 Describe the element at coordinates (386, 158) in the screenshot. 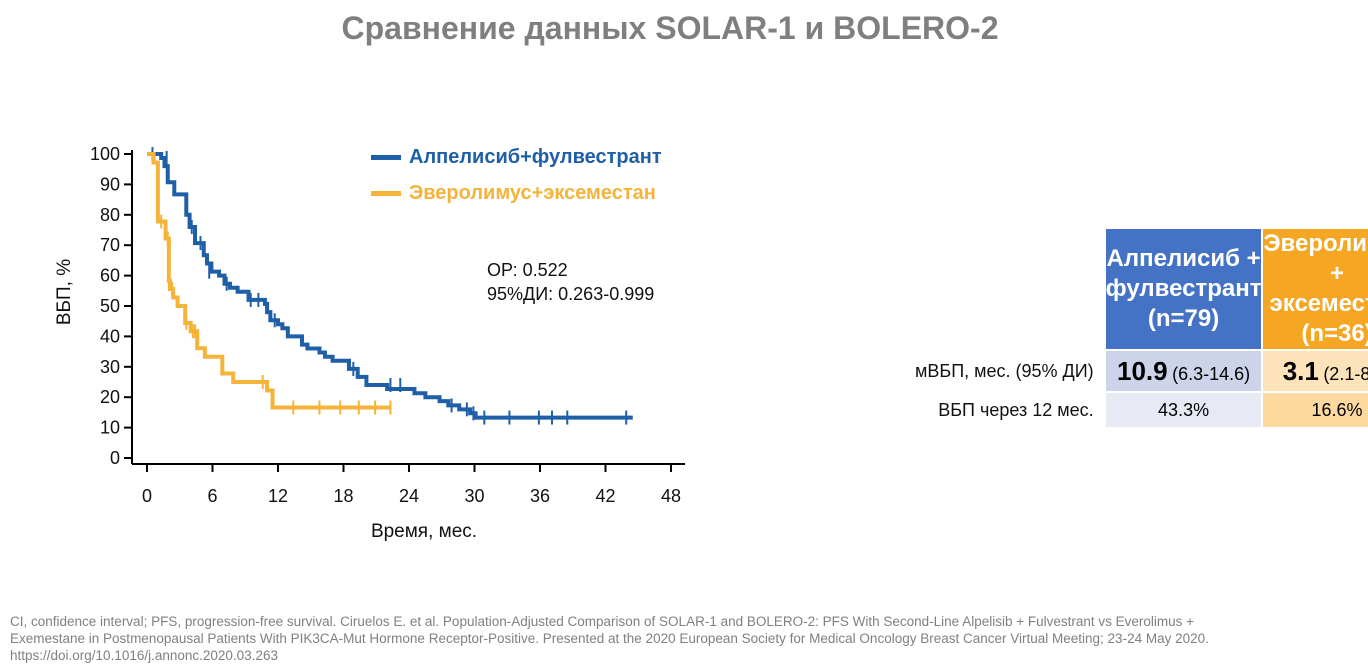

I see `legend-swatch-blue` at that location.